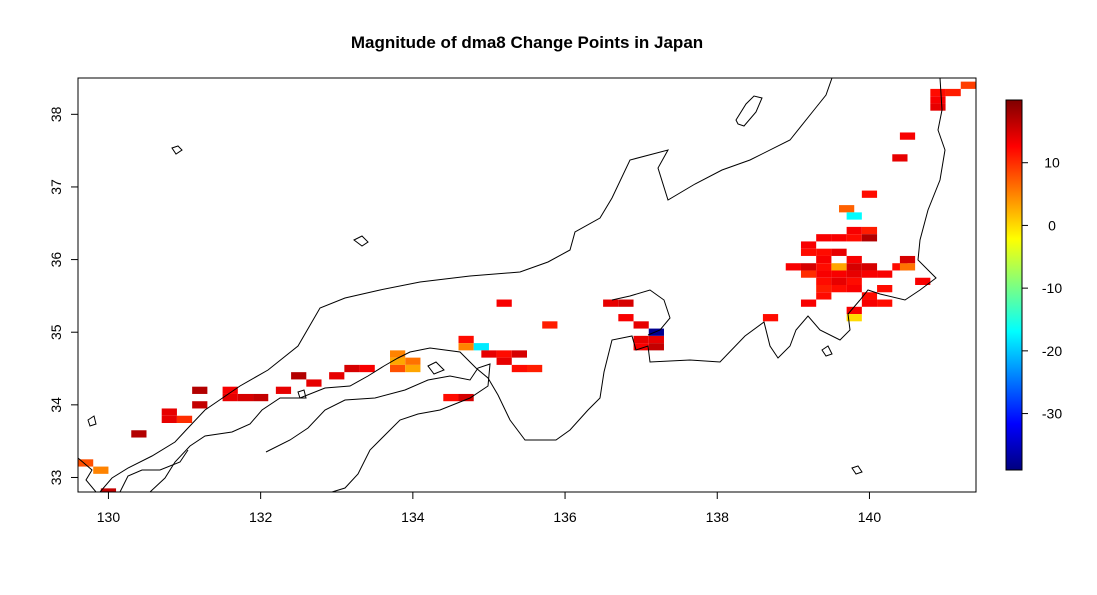 The width and height of the screenshot is (1097, 595). What do you see at coordinates (56, 187) in the screenshot?
I see `y-tick-label: 37` at bounding box center [56, 187].